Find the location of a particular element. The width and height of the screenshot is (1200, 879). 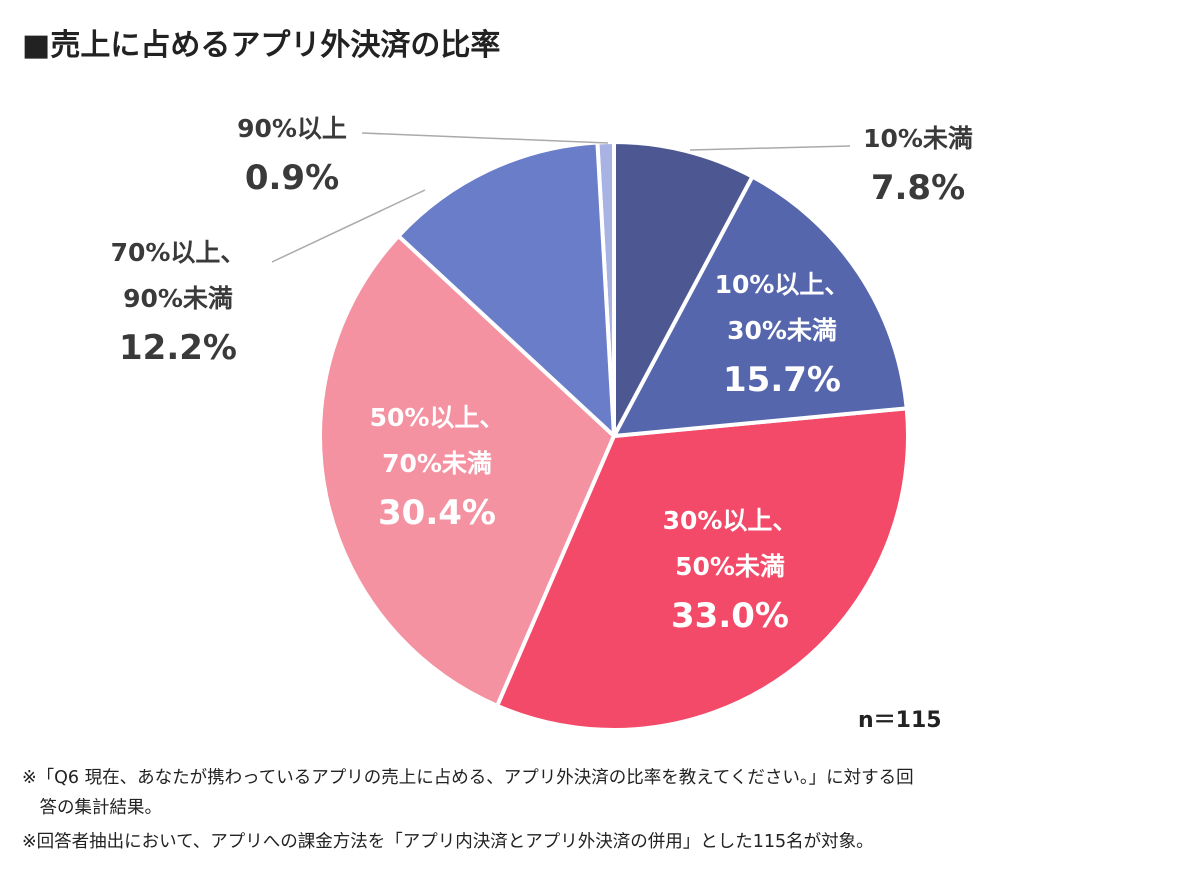

category-label: 50%未満 is located at coordinates (730, 566).